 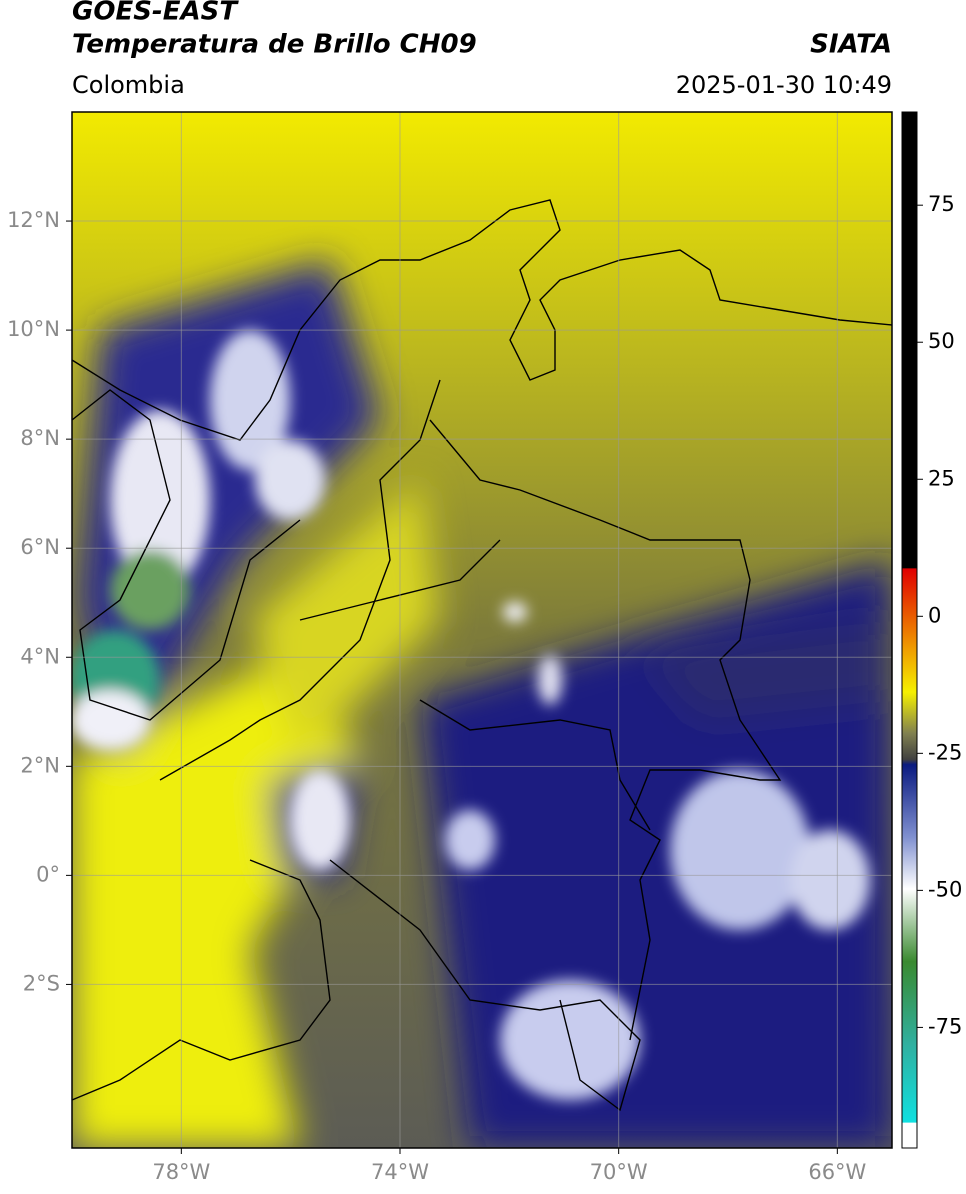 What do you see at coordinates (41, 983) in the screenshot?
I see `y-tick-label: 2°S` at bounding box center [41, 983].